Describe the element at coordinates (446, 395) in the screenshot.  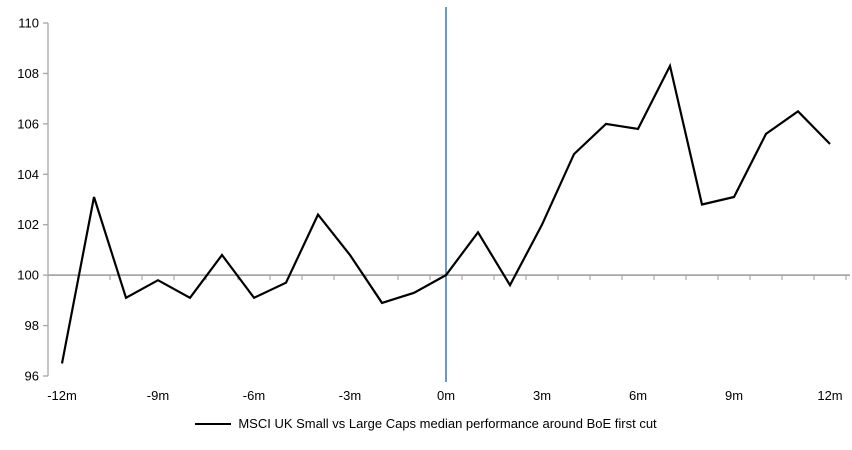
I see `x-tick-label: 0m` at that location.